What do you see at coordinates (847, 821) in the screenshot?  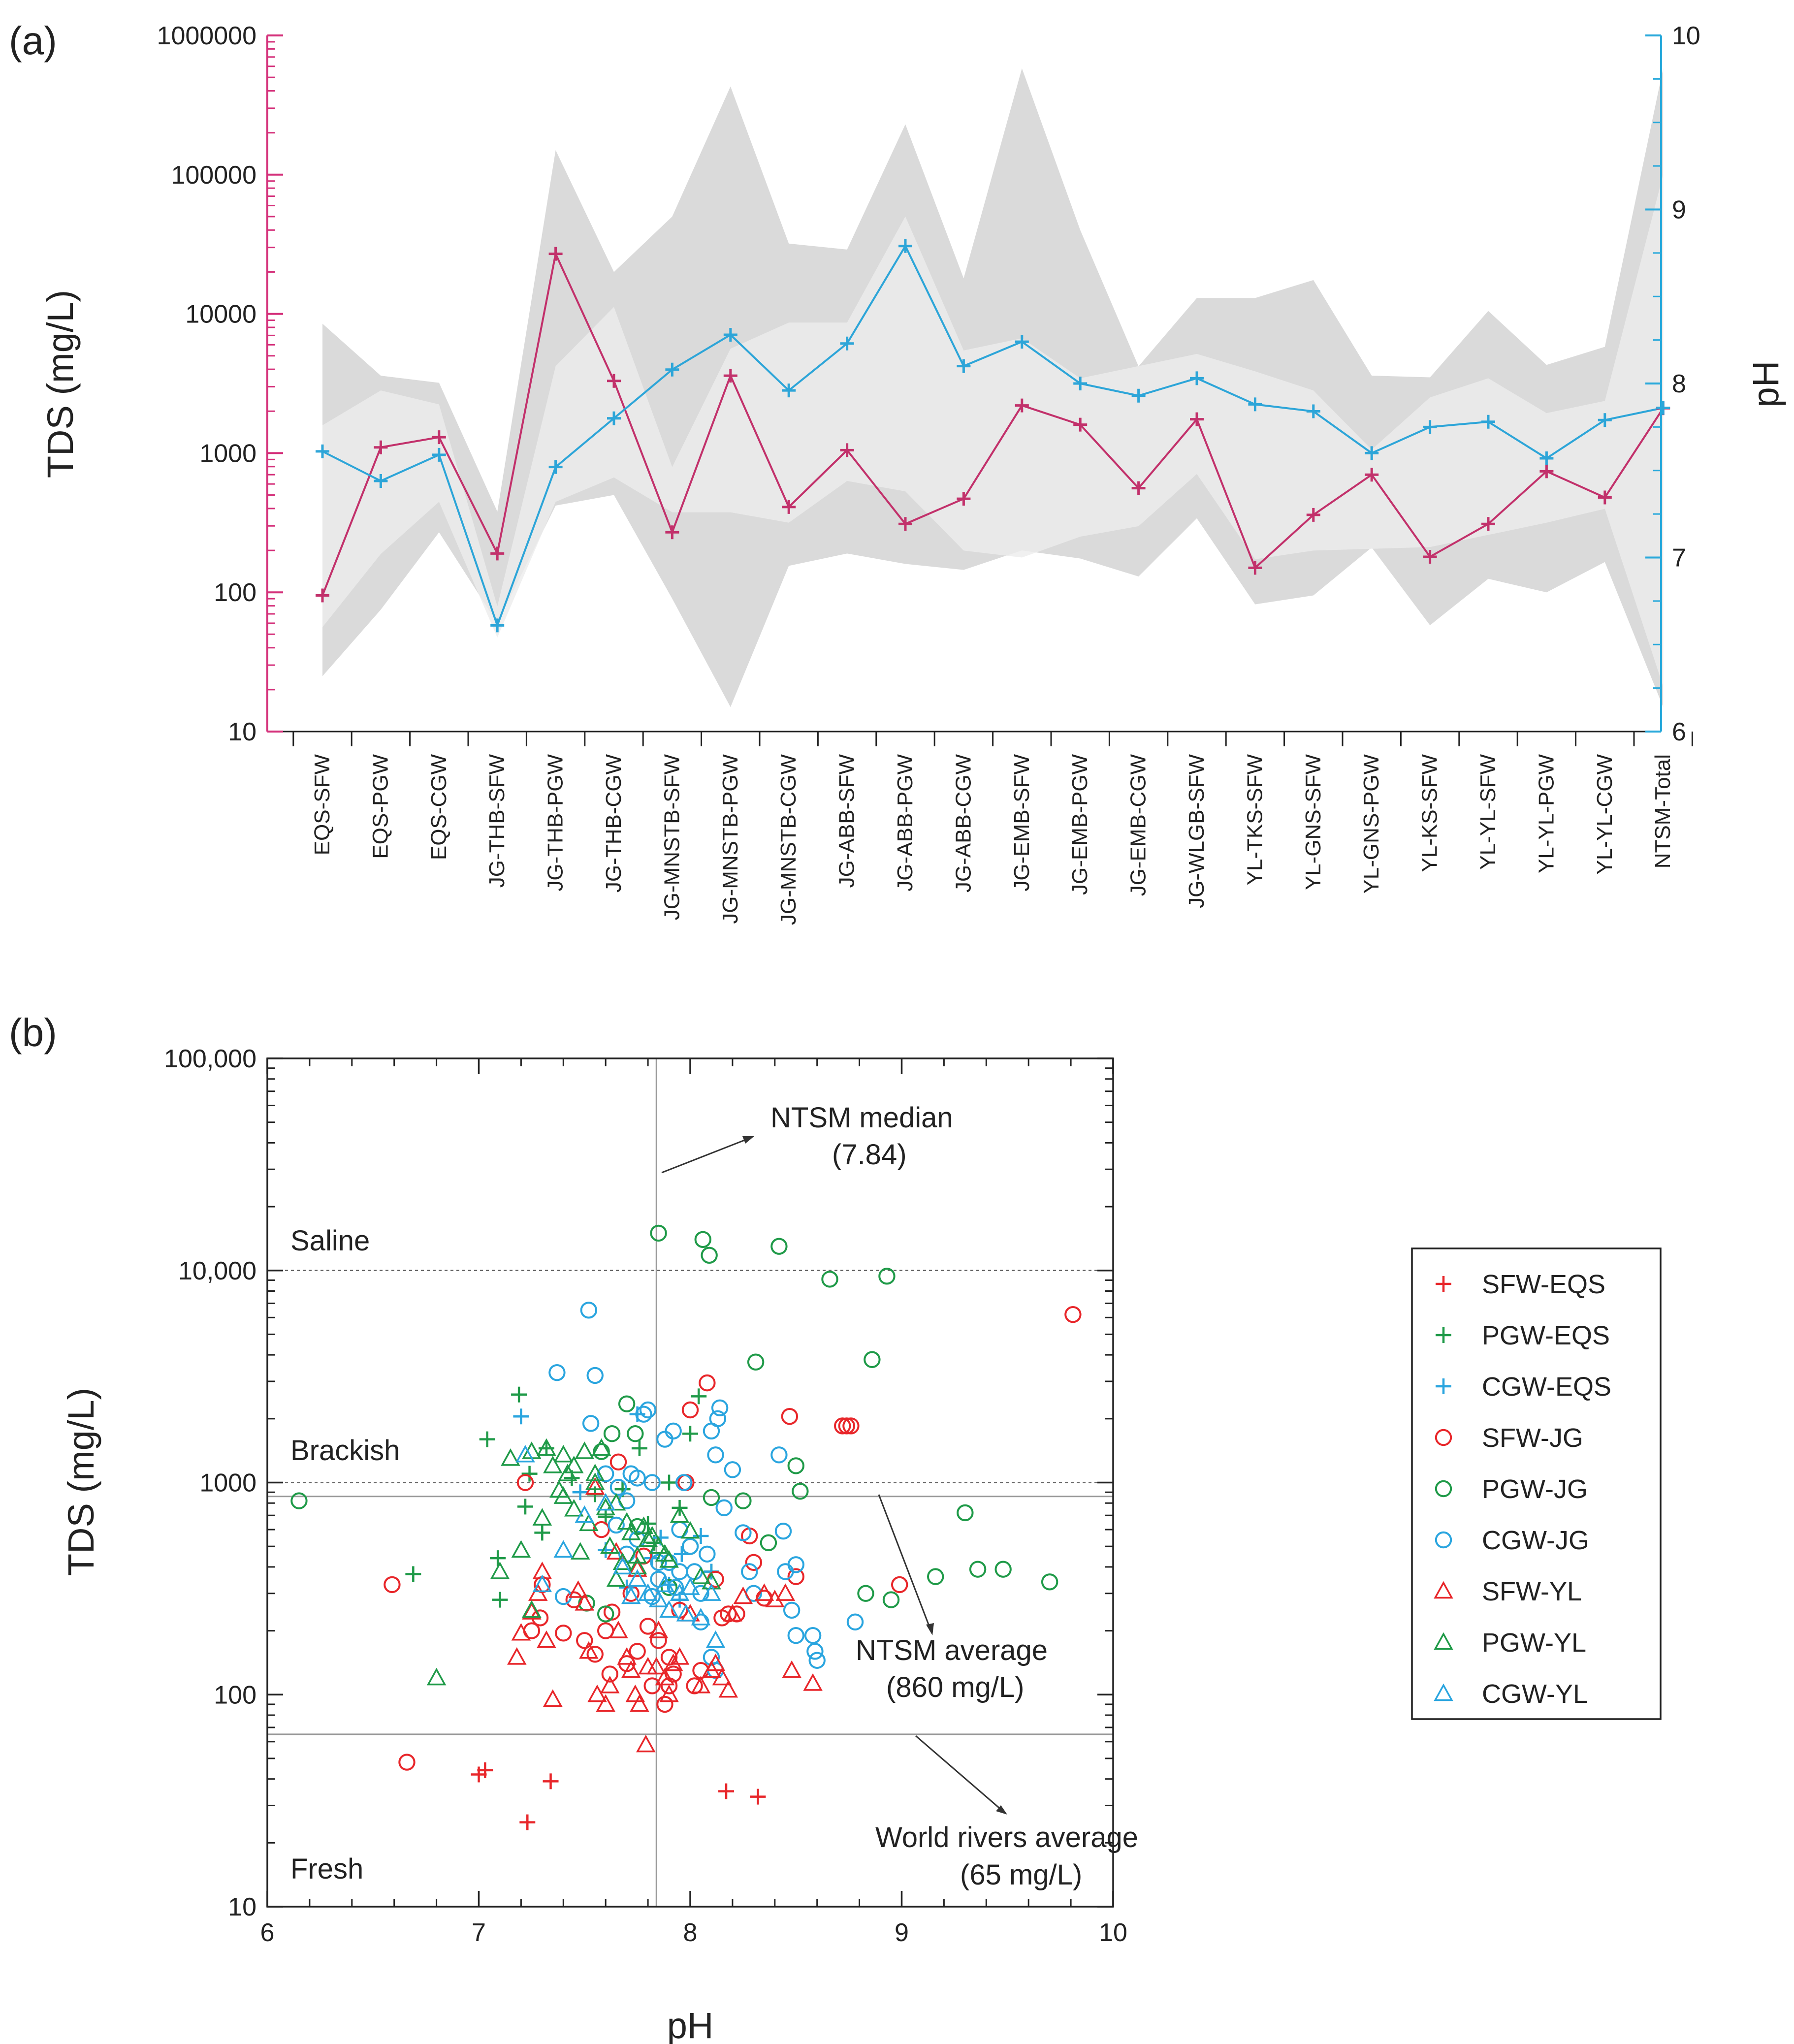 I see `category-label: JG-ABB-SFW` at bounding box center [847, 821].